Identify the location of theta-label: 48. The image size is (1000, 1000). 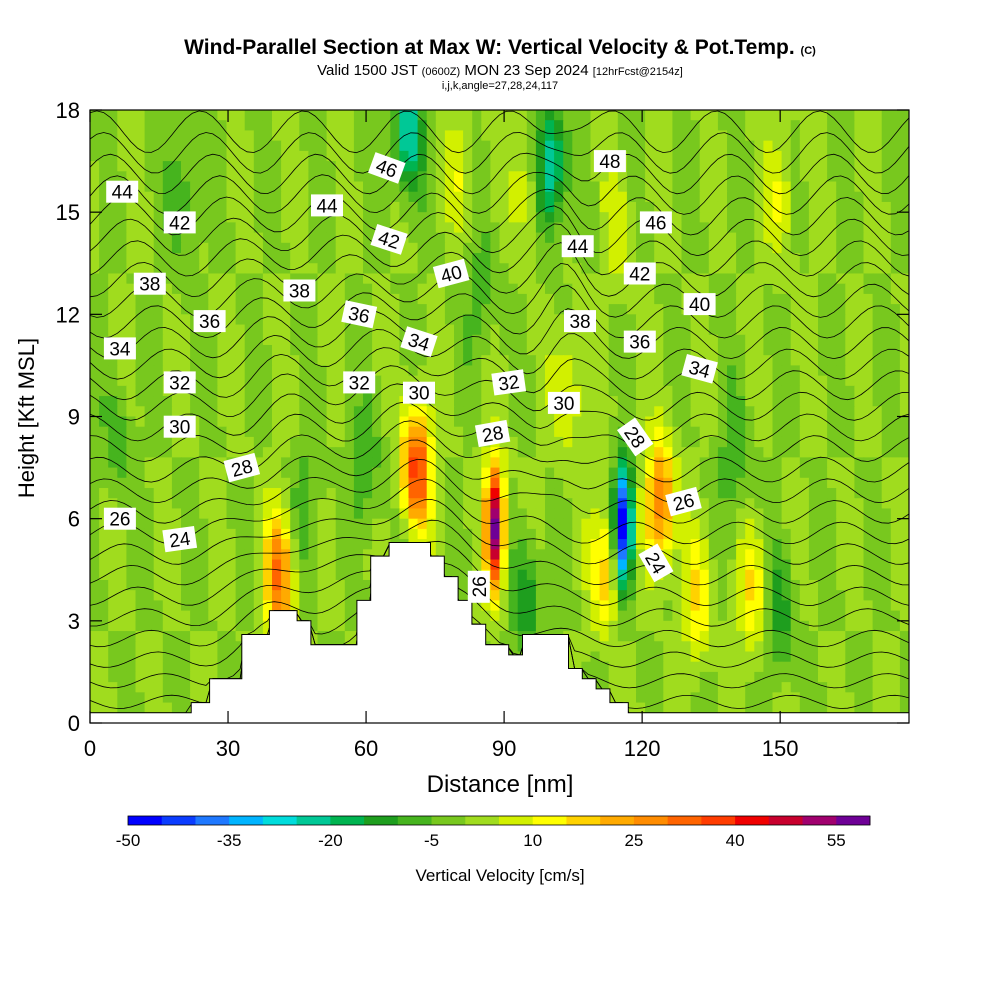
(609, 161).